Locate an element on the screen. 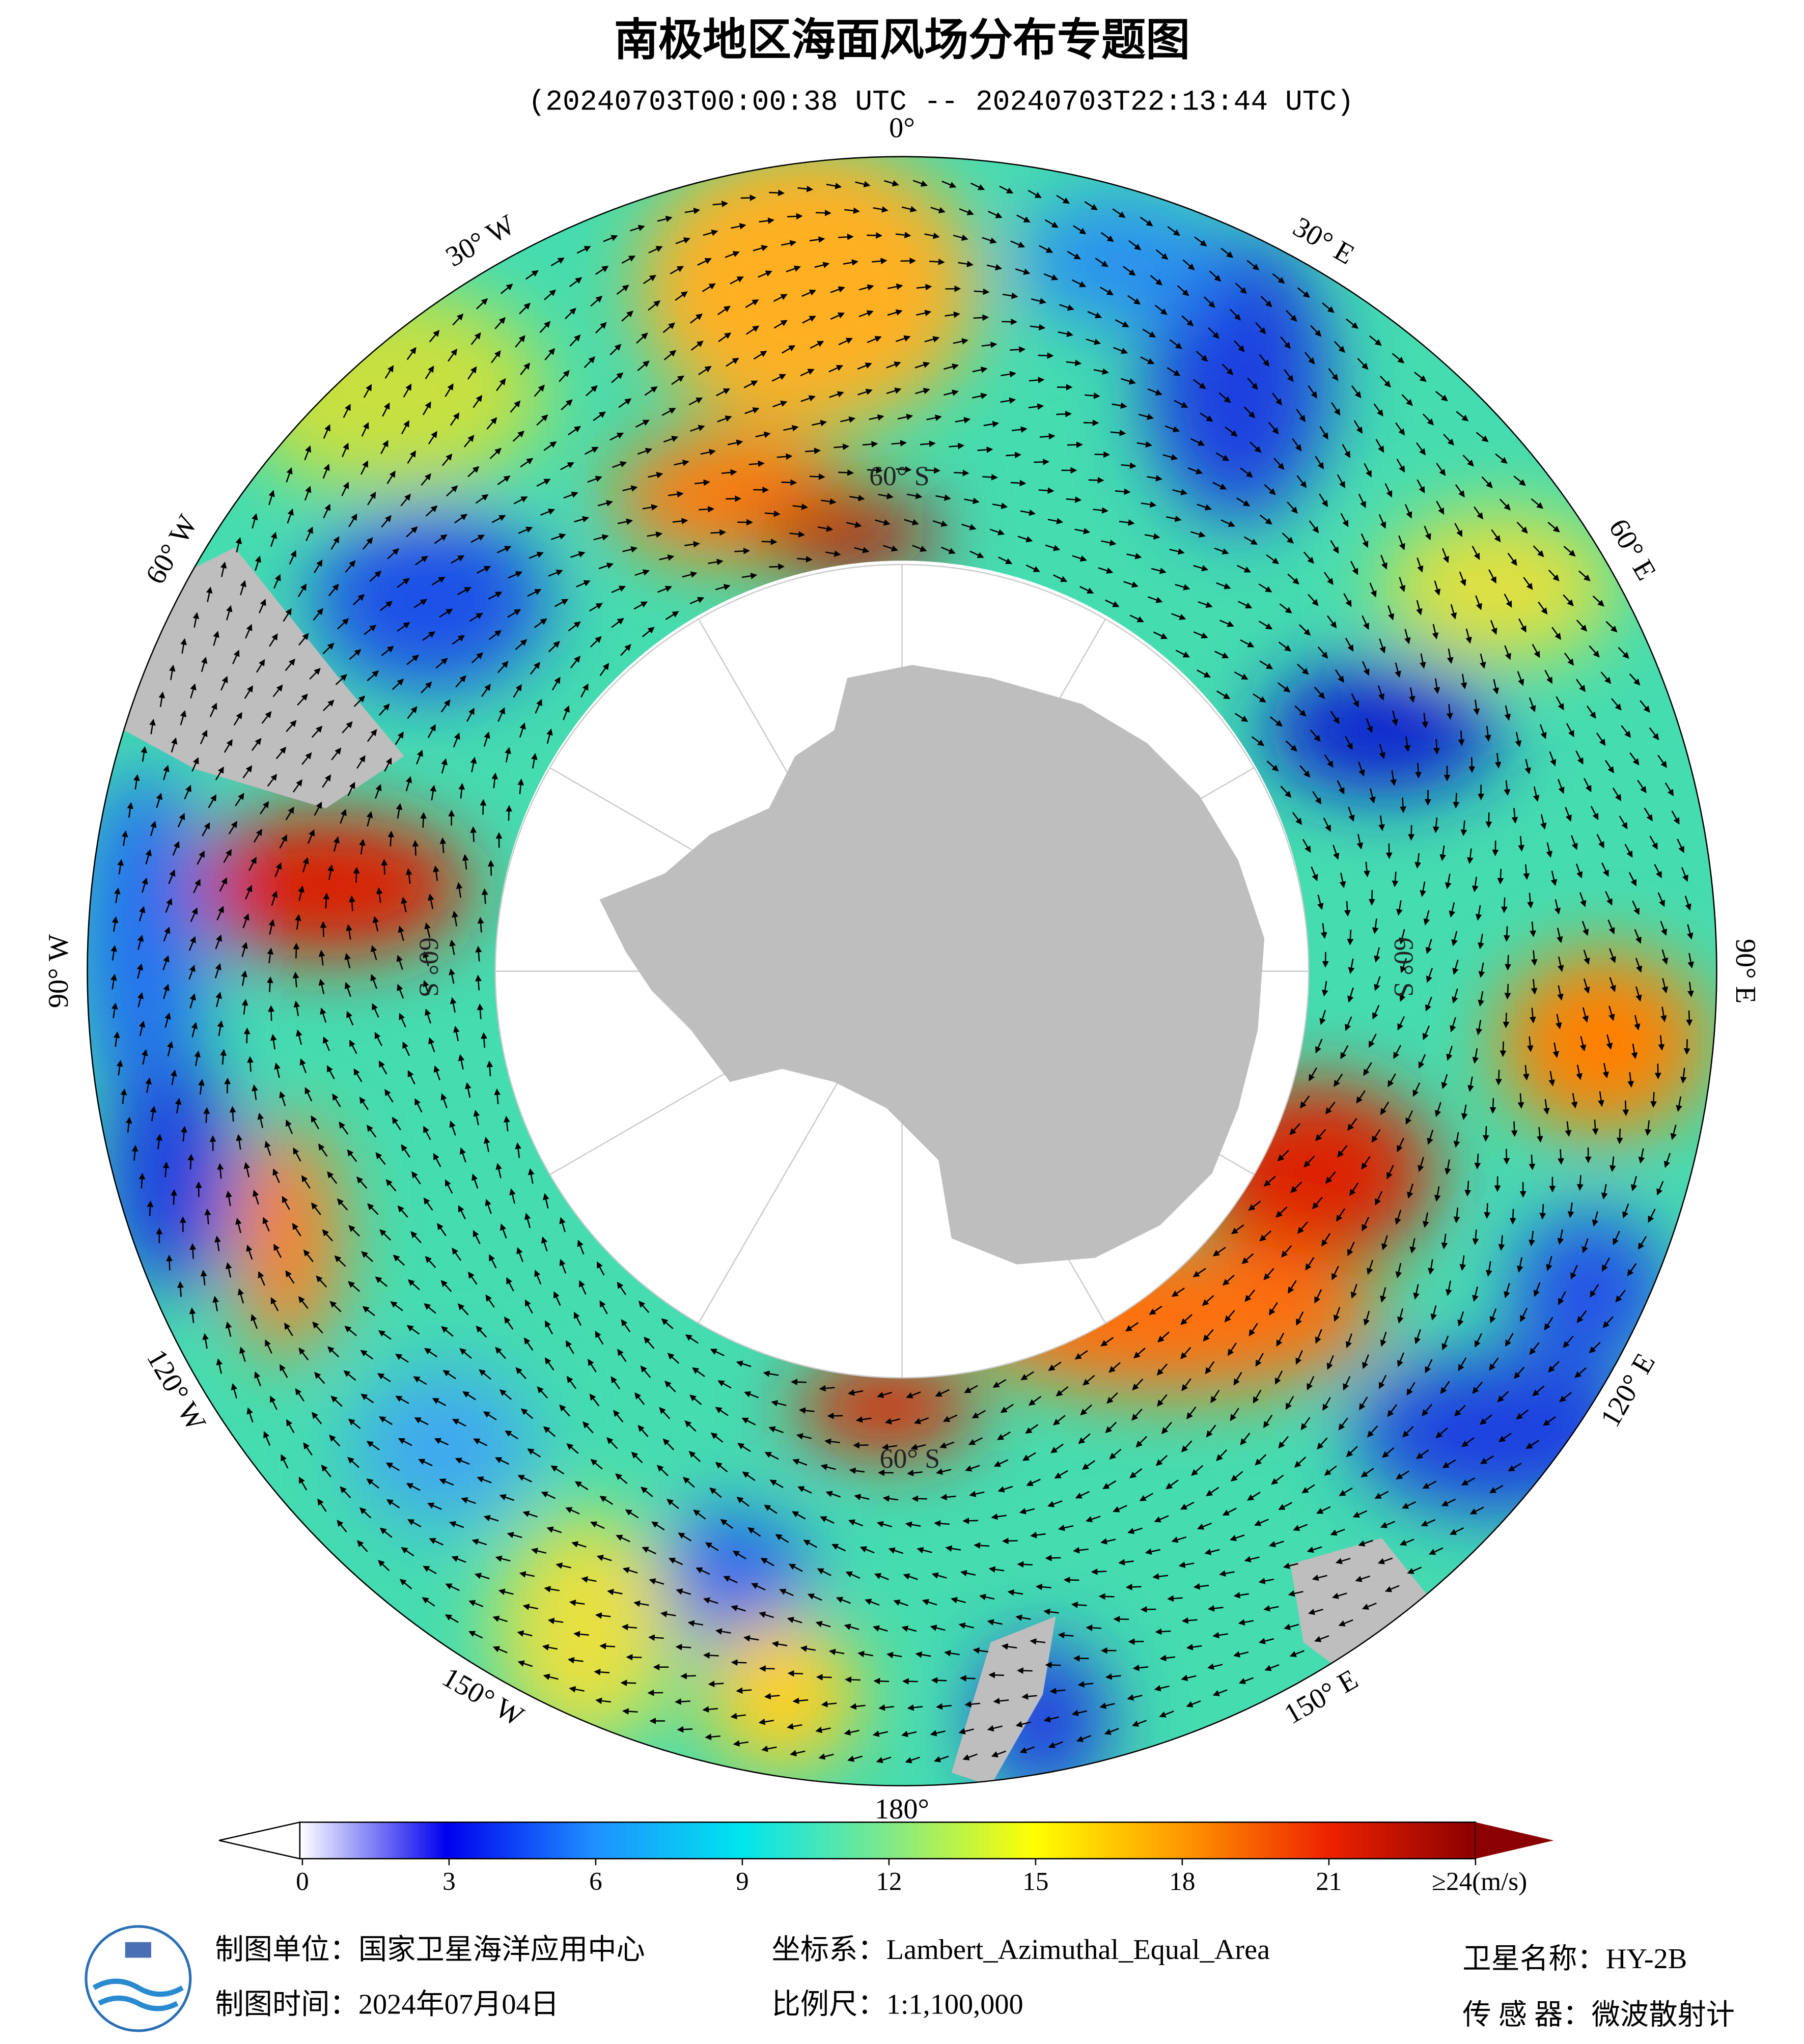  colorbar-under is located at coordinates (259, 1840).